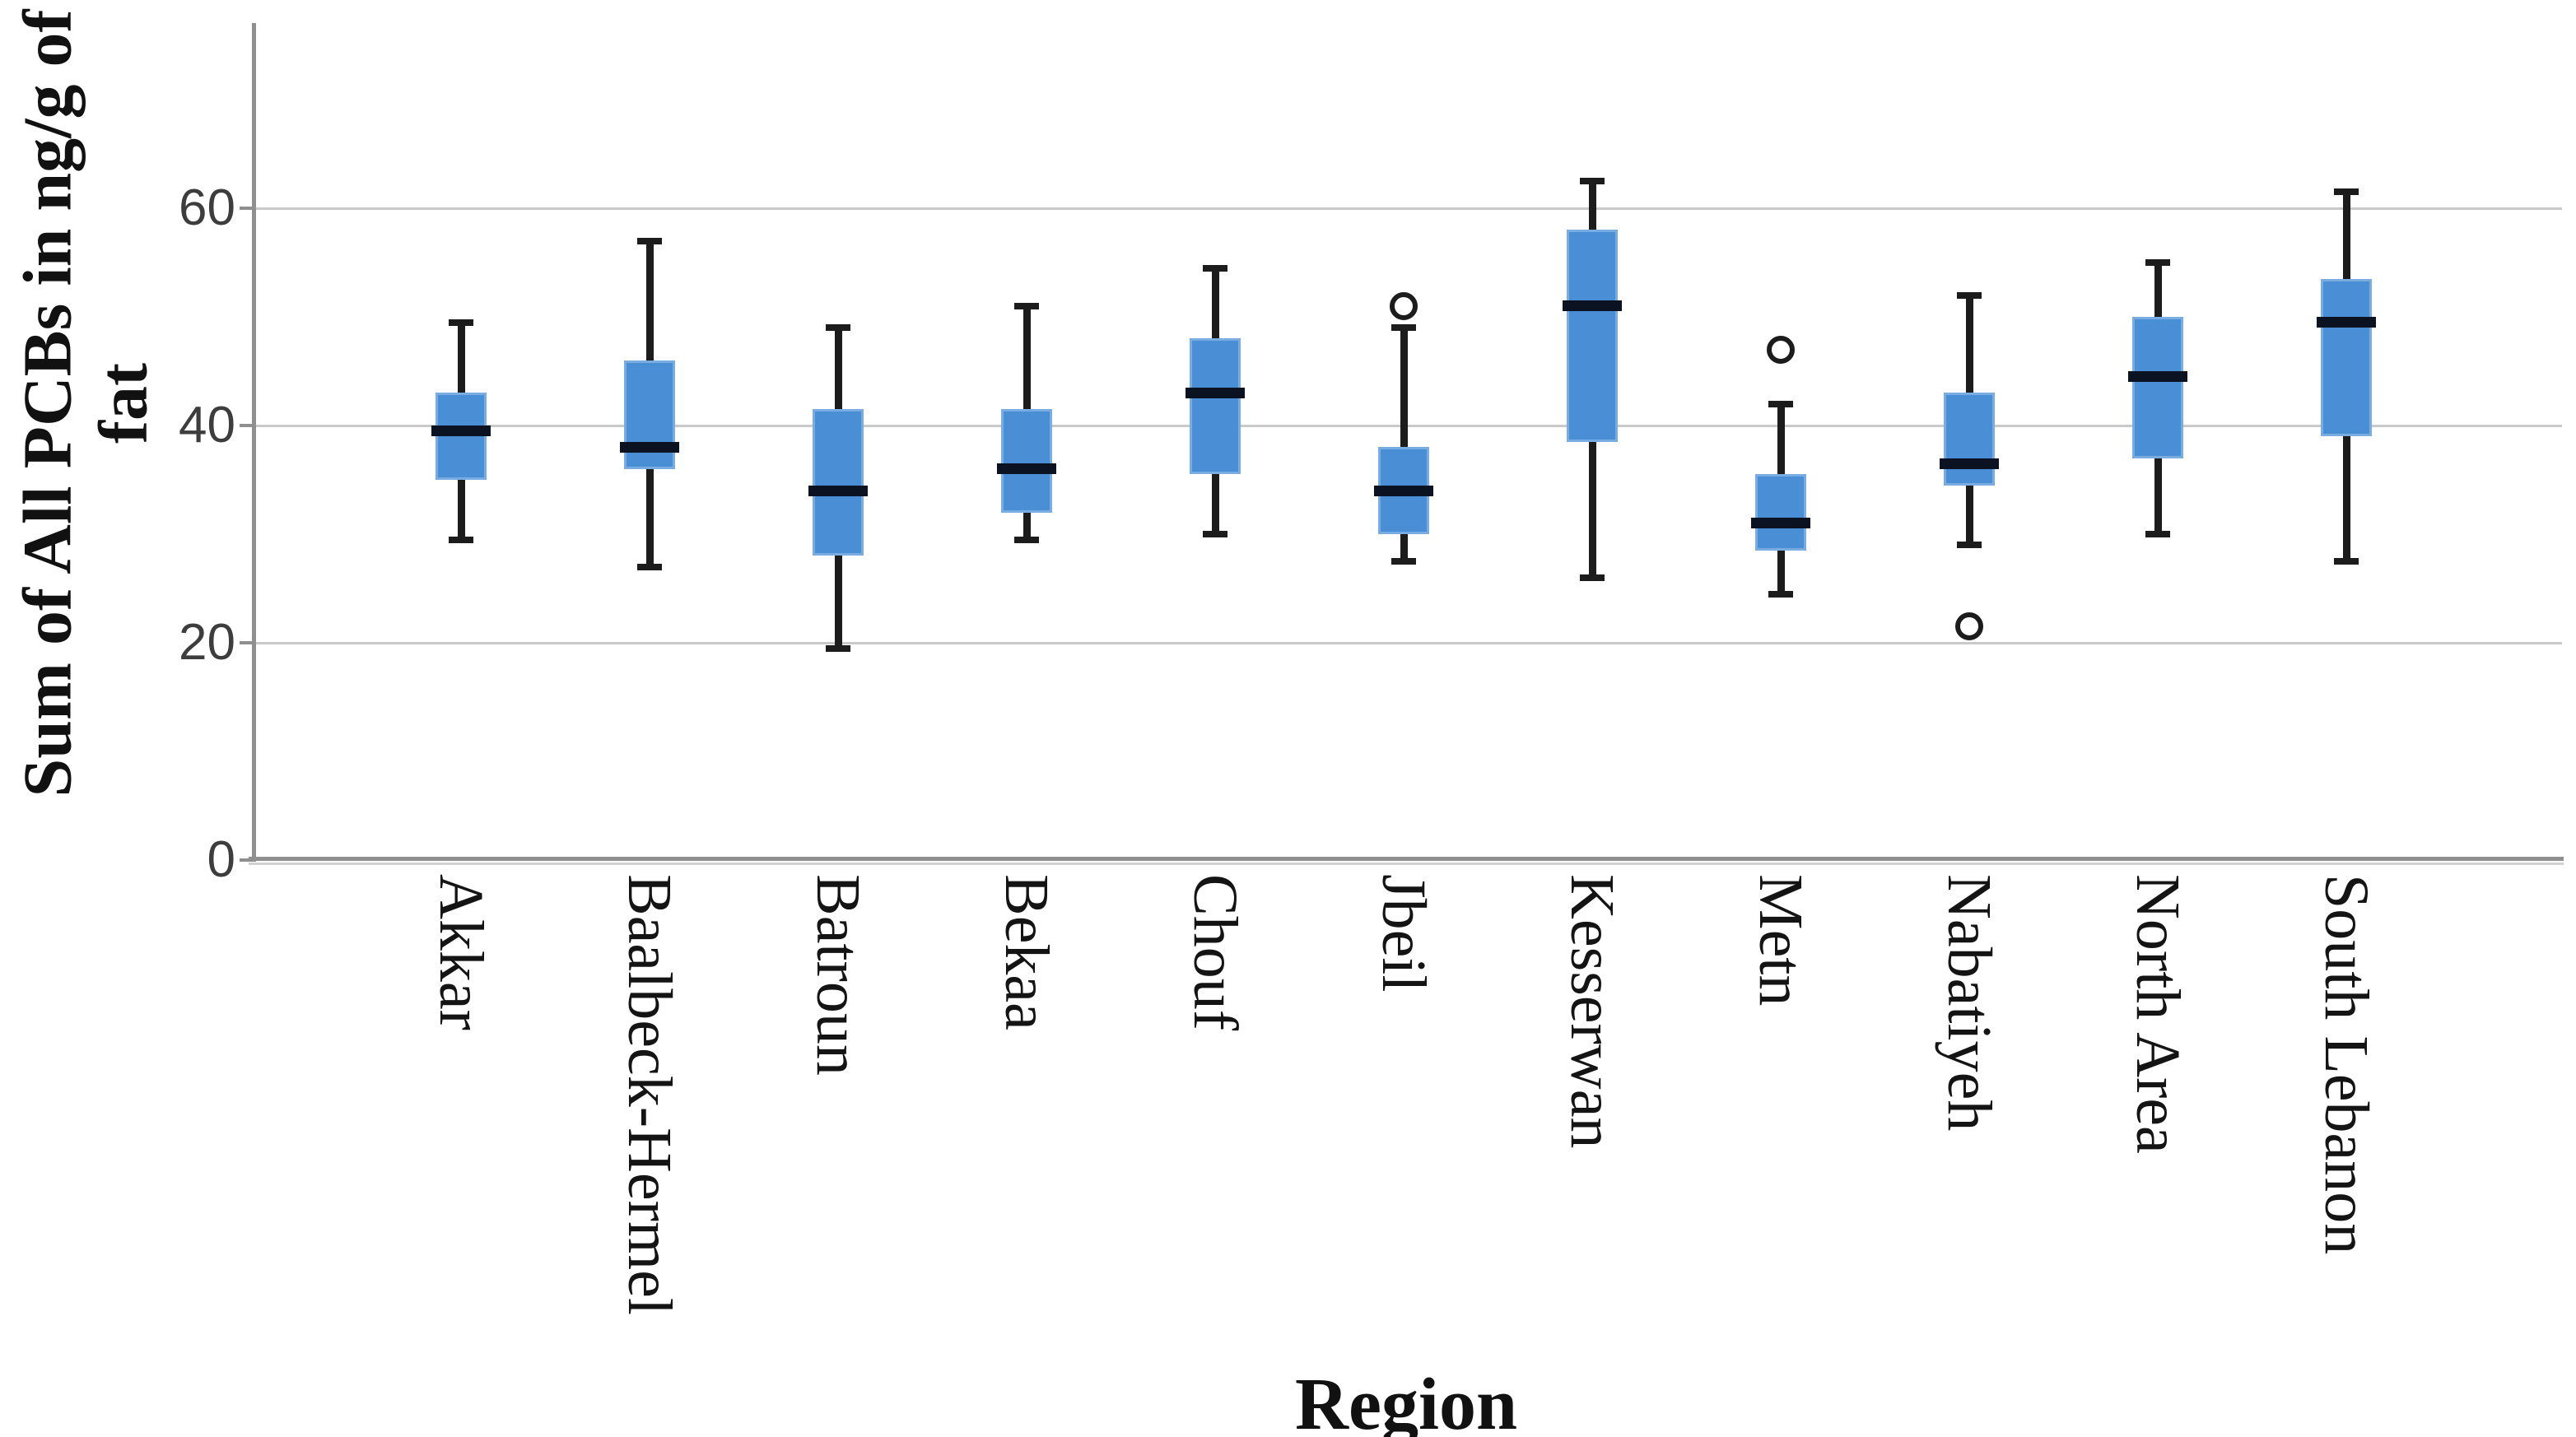  I want to click on lower-whisker-south-lebanon, so click(2346, 499).